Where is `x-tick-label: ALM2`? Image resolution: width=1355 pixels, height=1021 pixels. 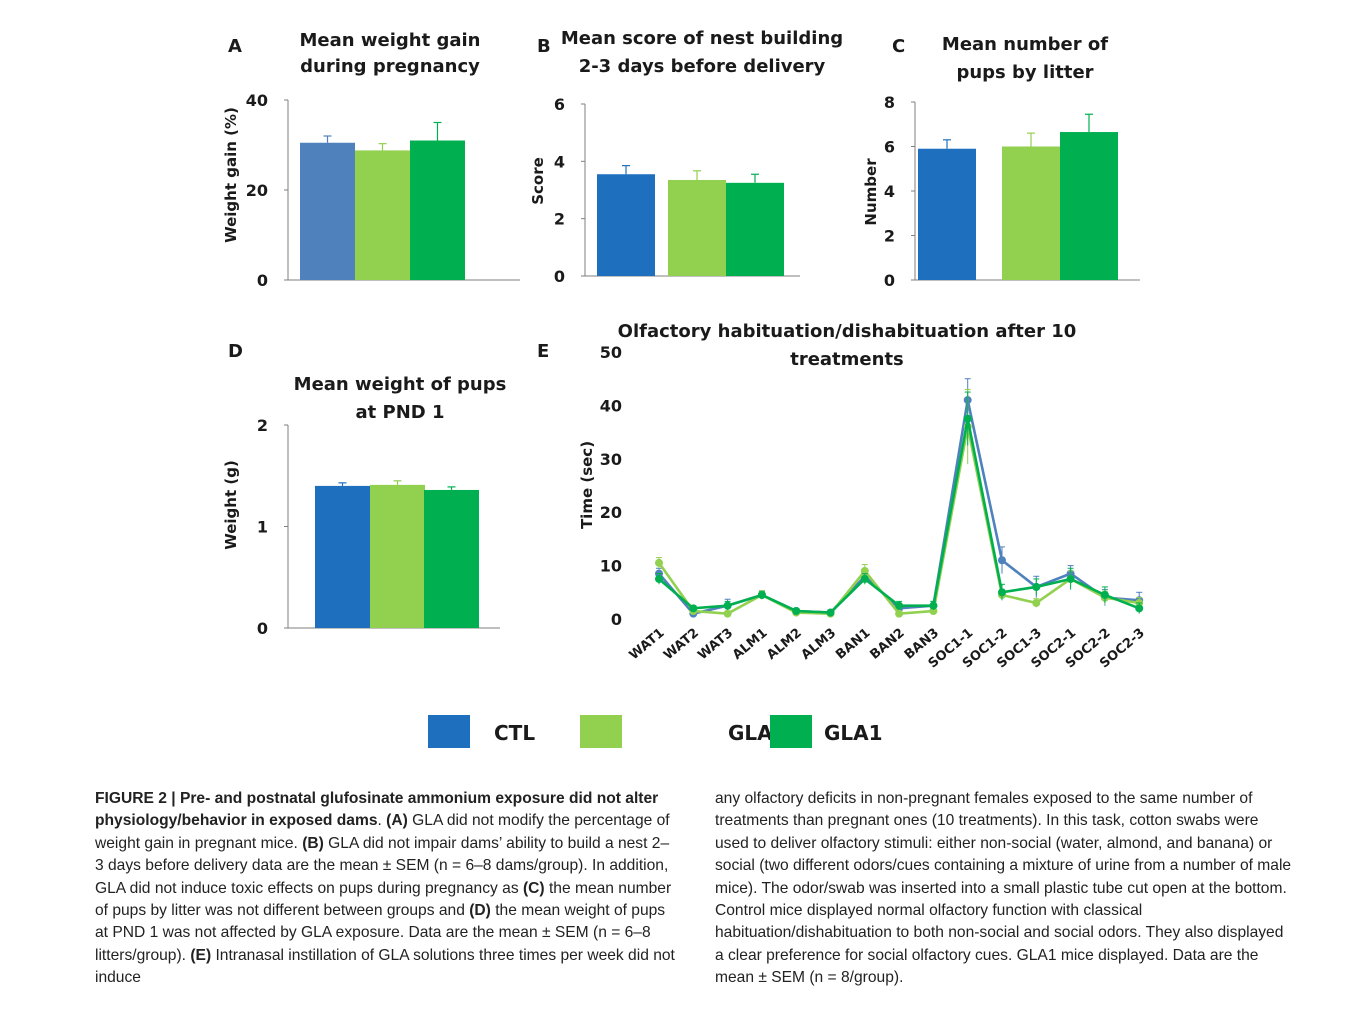 x-tick-label: ALM2 is located at coordinates (784, 644).